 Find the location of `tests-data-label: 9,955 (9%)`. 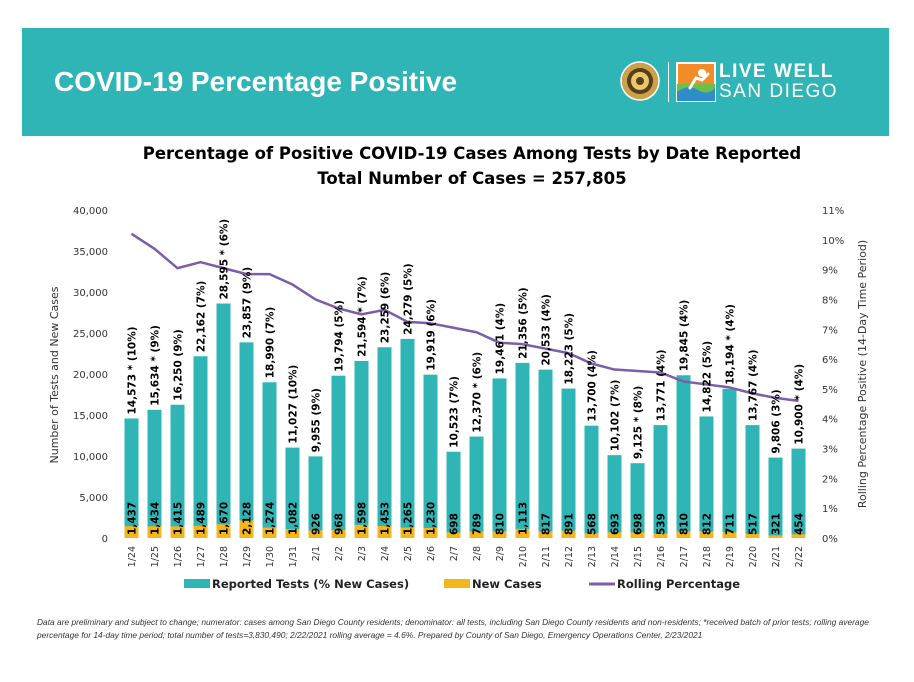

tests-data-label: 9,955 (9%) is located at coordinates (317, 420).